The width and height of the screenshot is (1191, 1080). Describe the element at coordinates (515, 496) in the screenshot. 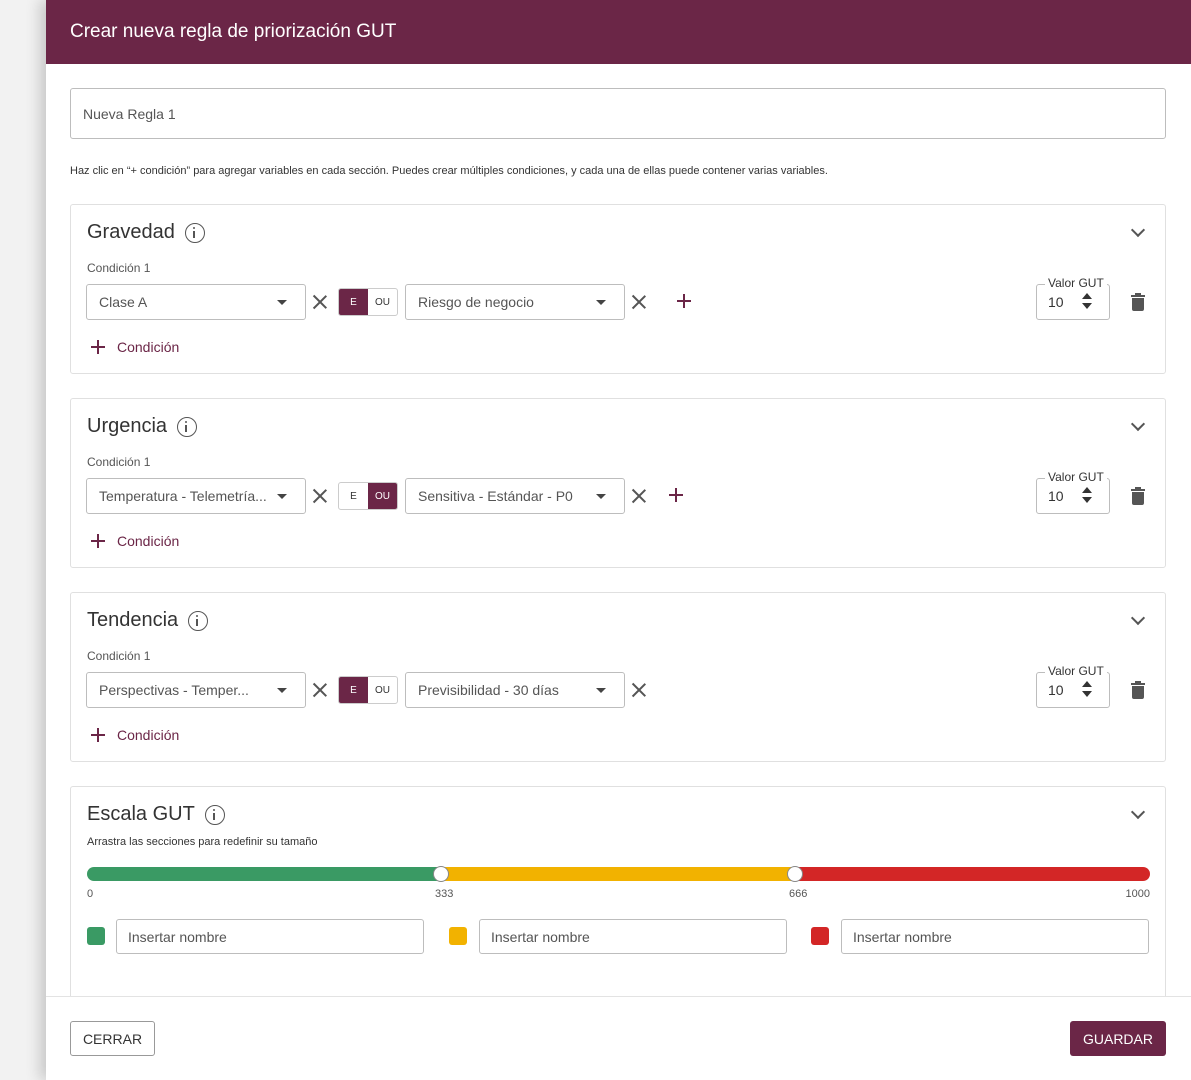

I see `variable-select-2: Sensitiva - Estándar - P0` at that location.